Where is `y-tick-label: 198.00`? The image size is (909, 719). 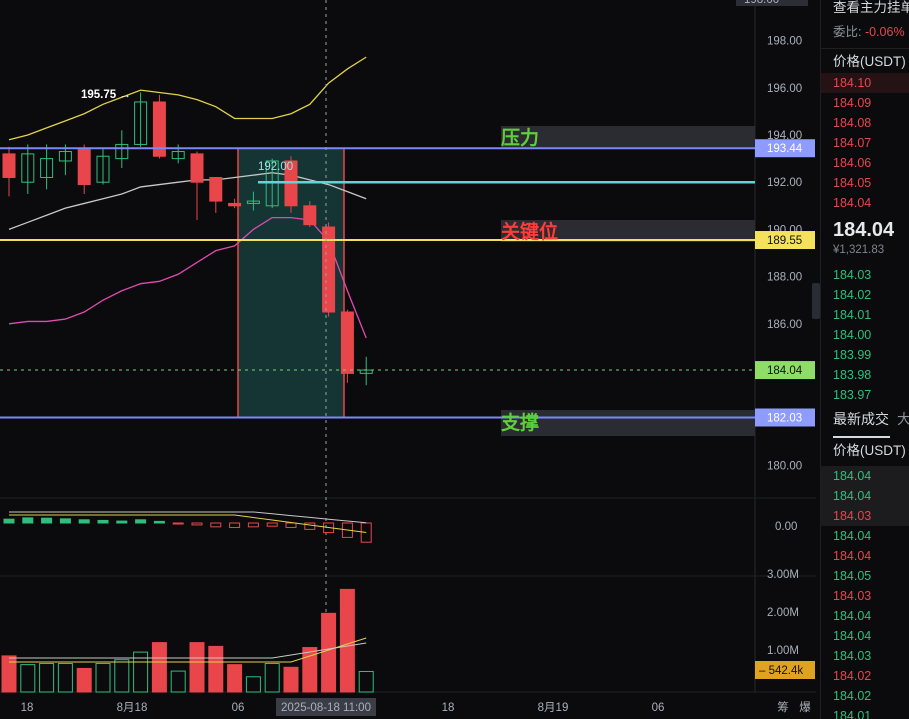 y-tick-label: 198.00 is located at coordinates (784, 42).